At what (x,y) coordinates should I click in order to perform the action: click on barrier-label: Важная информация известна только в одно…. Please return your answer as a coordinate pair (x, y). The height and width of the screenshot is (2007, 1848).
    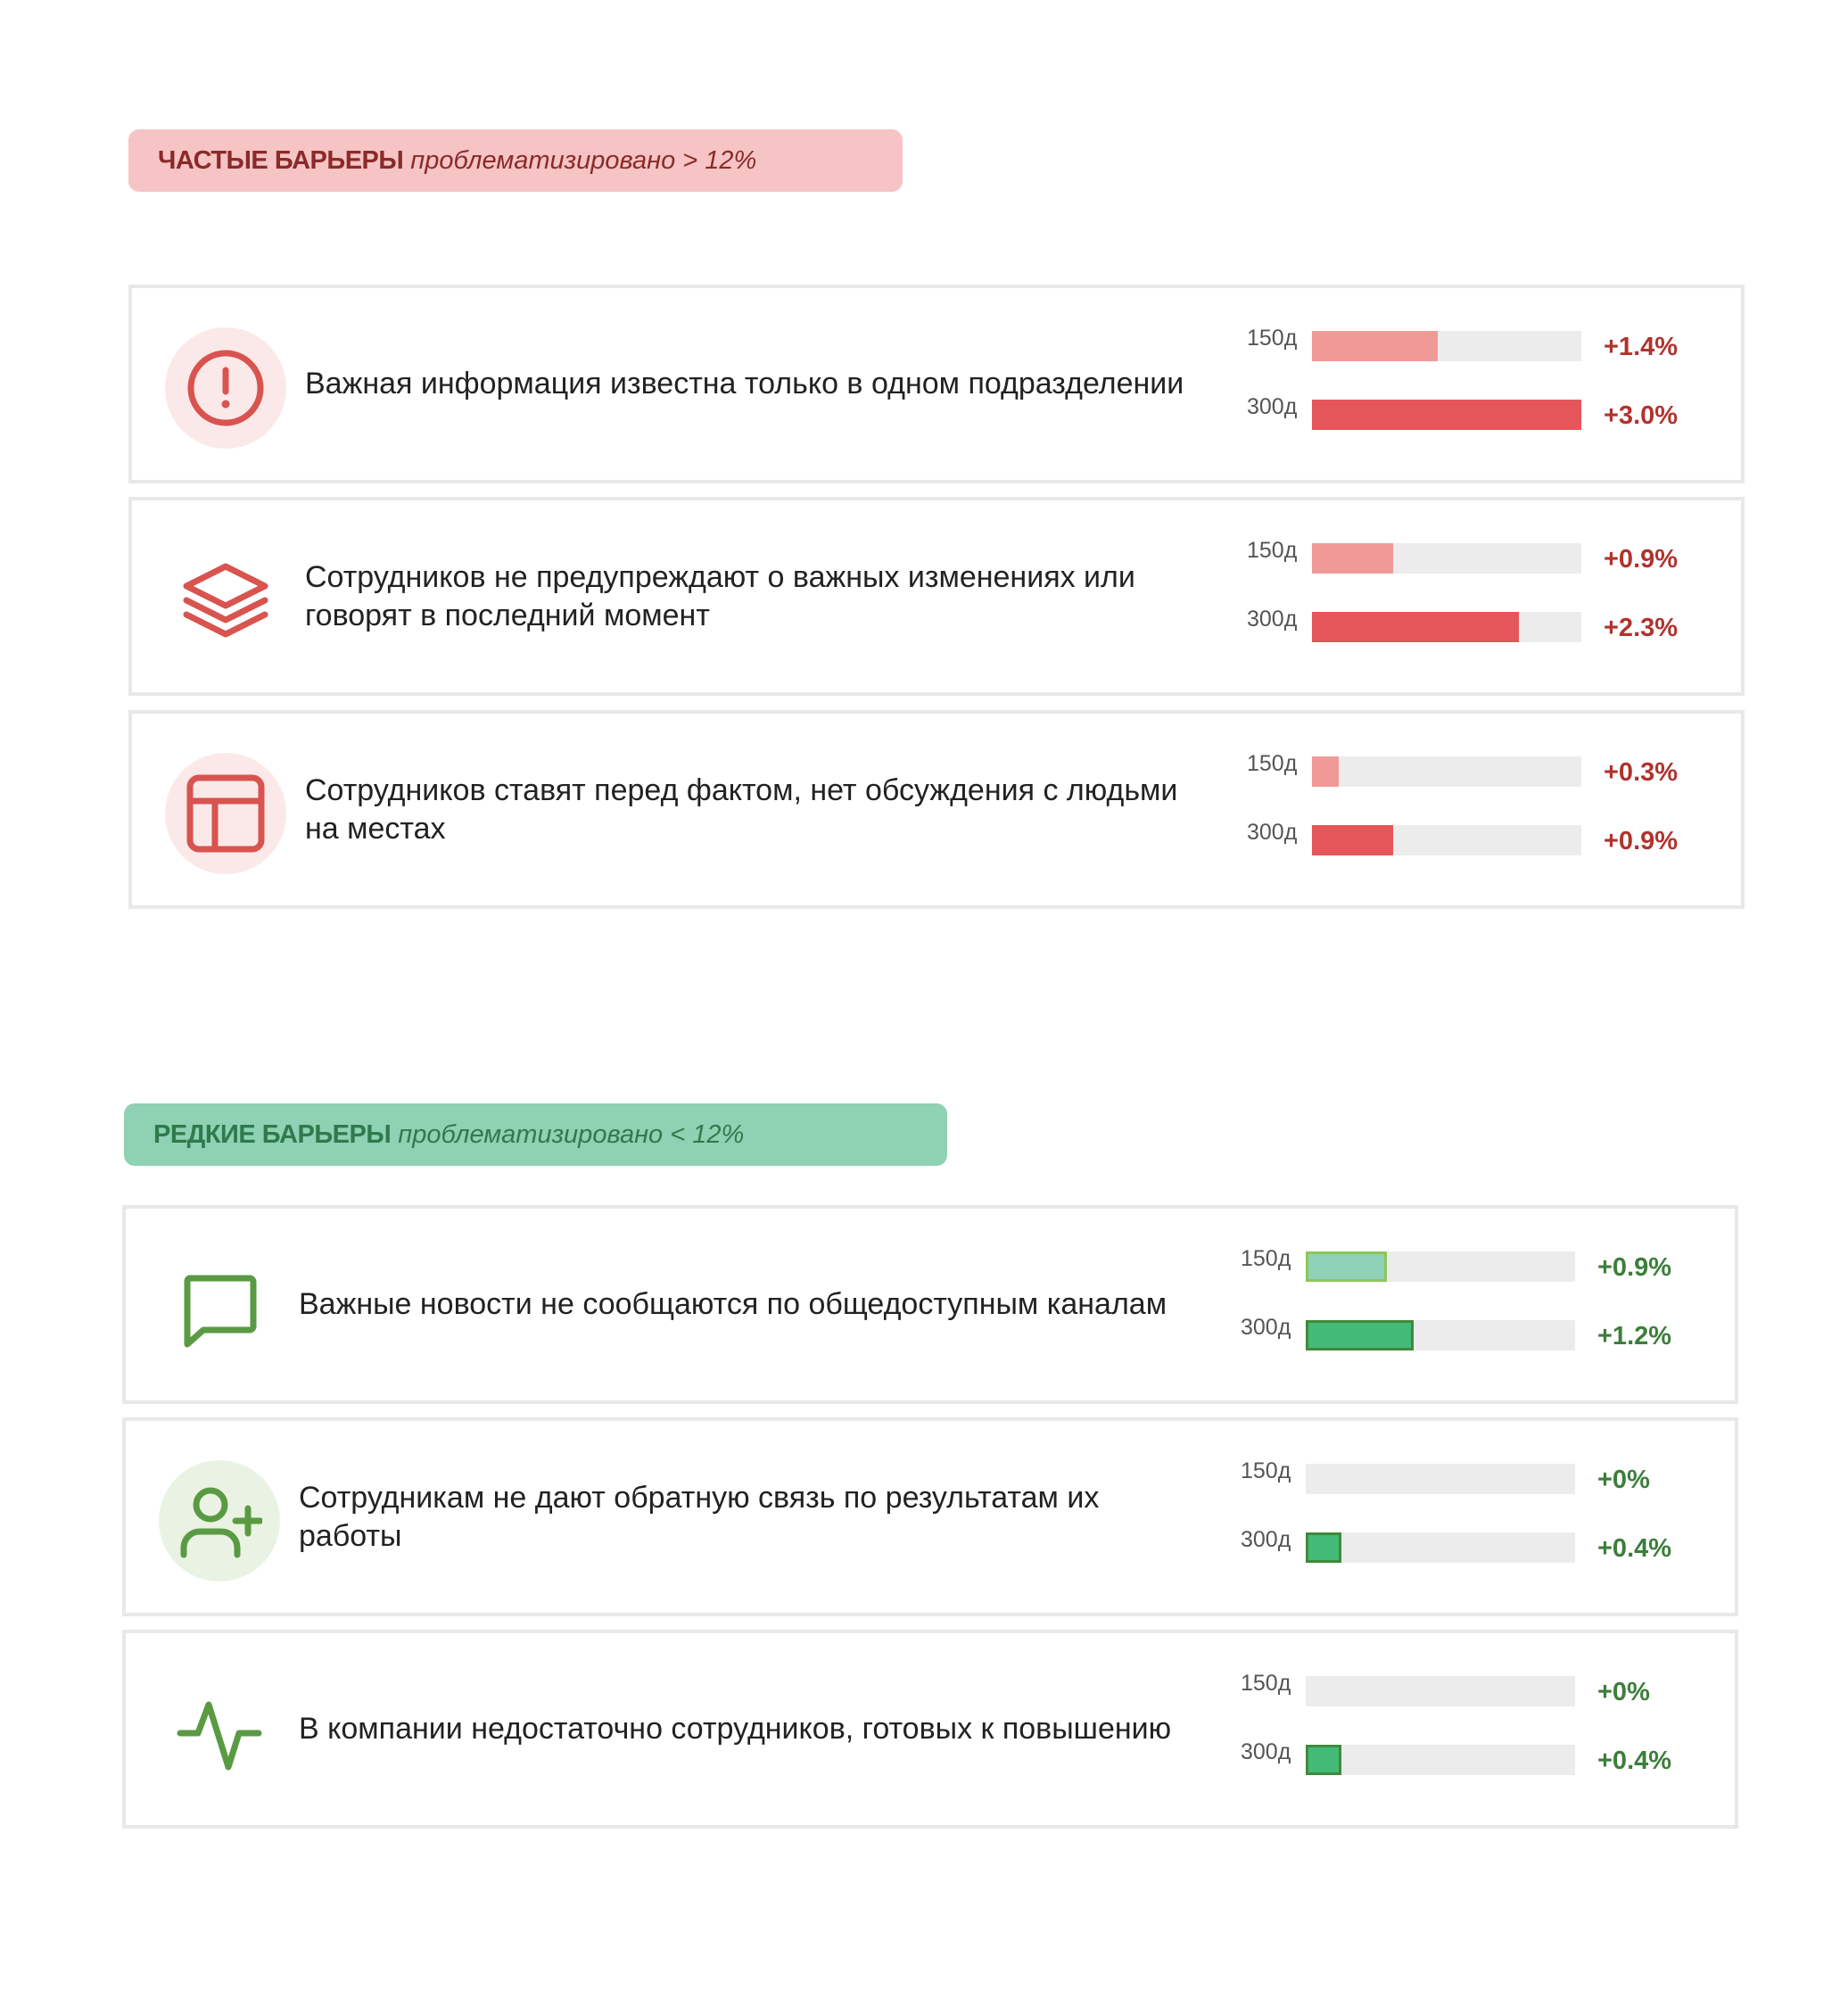
    Looking at the image, I should click on (744, 384).